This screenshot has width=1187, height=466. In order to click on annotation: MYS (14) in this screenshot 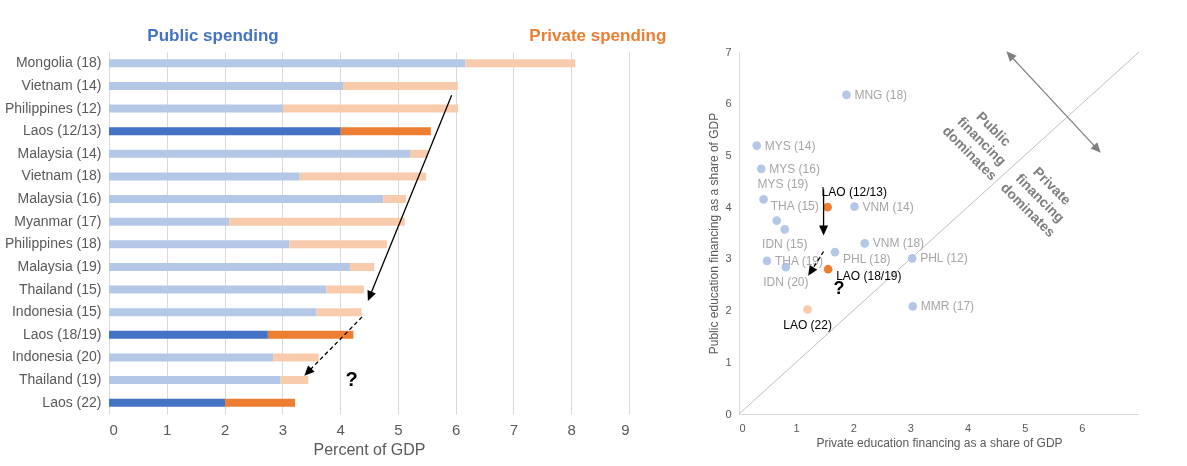, I will do `click(790, 145)`.